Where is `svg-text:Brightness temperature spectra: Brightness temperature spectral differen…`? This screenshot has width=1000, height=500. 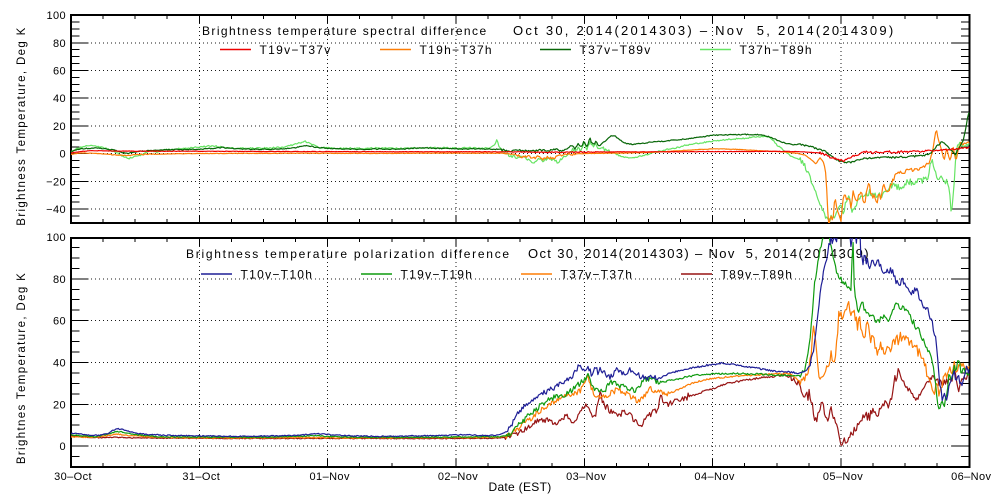 svg-text:Brightness temperature spectra: Brightness temperature spectral differen… is located at coordinates (345, 31).